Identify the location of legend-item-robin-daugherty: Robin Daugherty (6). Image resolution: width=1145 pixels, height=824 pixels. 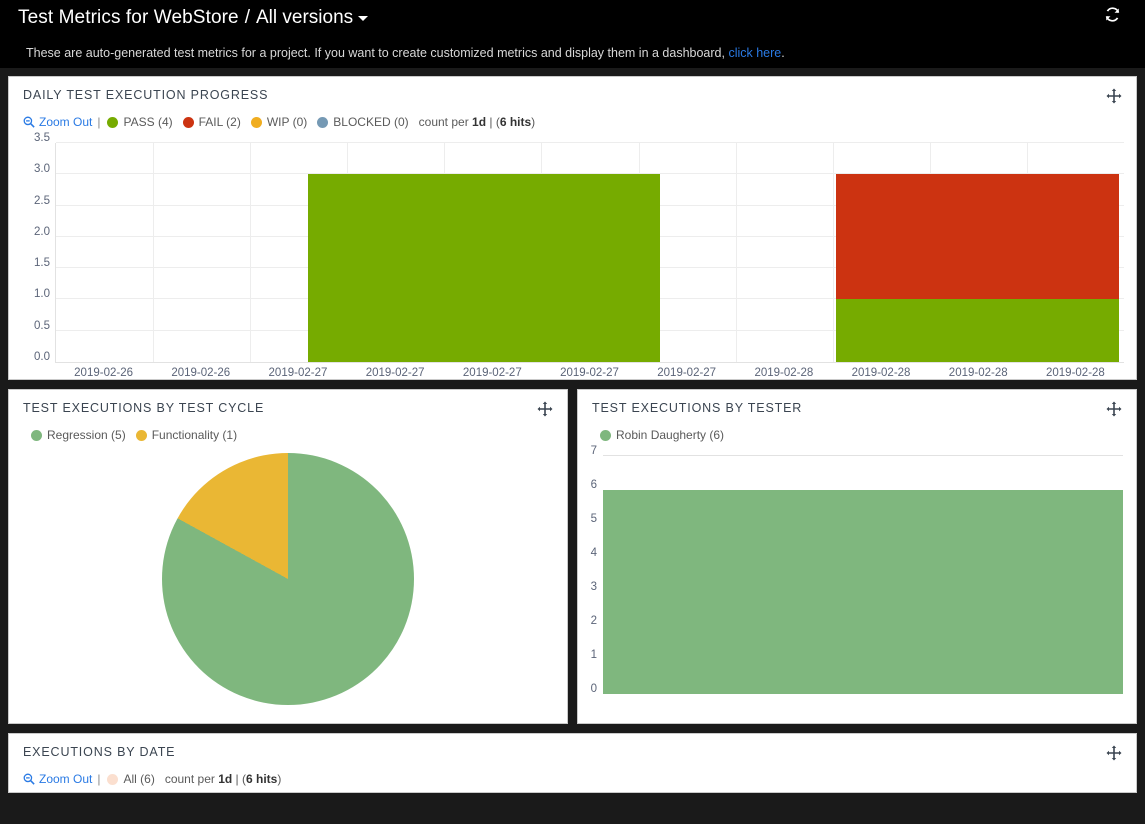
(662, 435).